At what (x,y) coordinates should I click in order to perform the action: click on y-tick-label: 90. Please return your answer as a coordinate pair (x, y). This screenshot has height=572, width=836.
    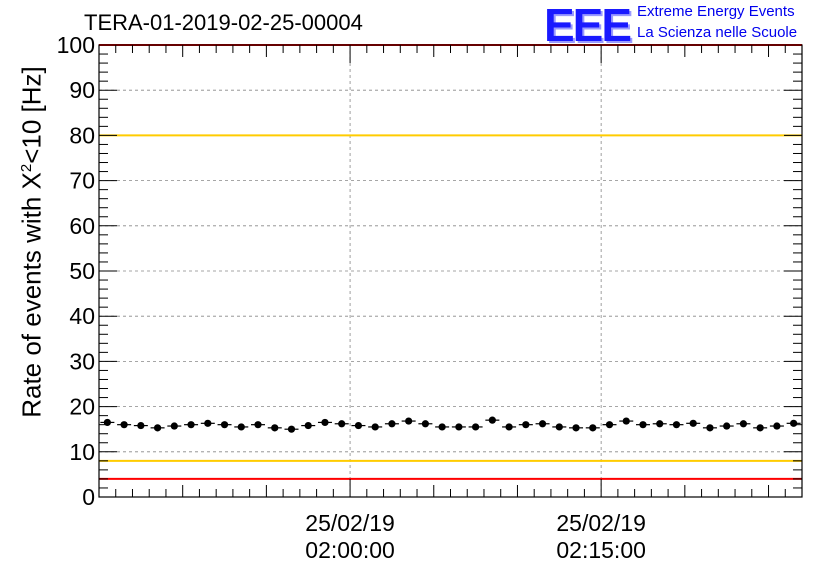
    Looking at the image, I should click on (82, 90).